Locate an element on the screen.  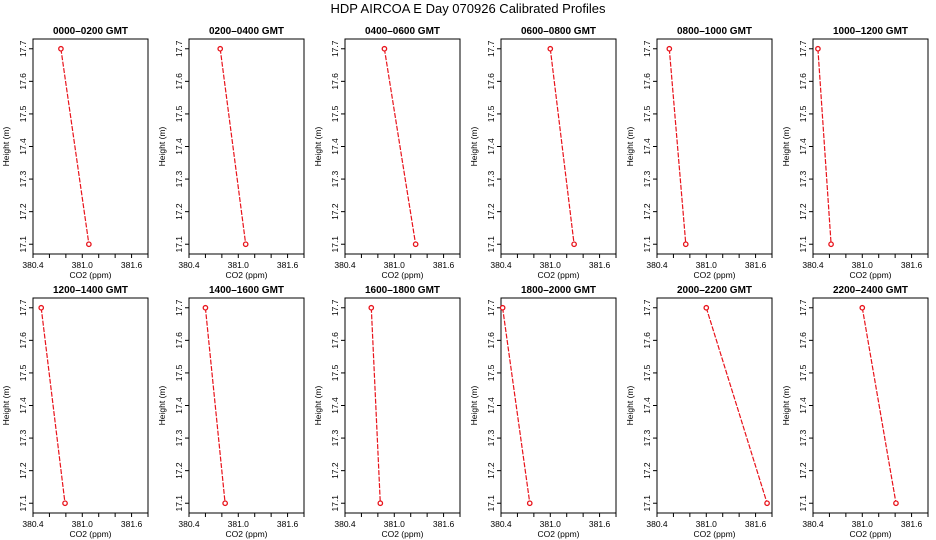
panel-title: 0400–0600 GMT is located at coordinates (402, 31).